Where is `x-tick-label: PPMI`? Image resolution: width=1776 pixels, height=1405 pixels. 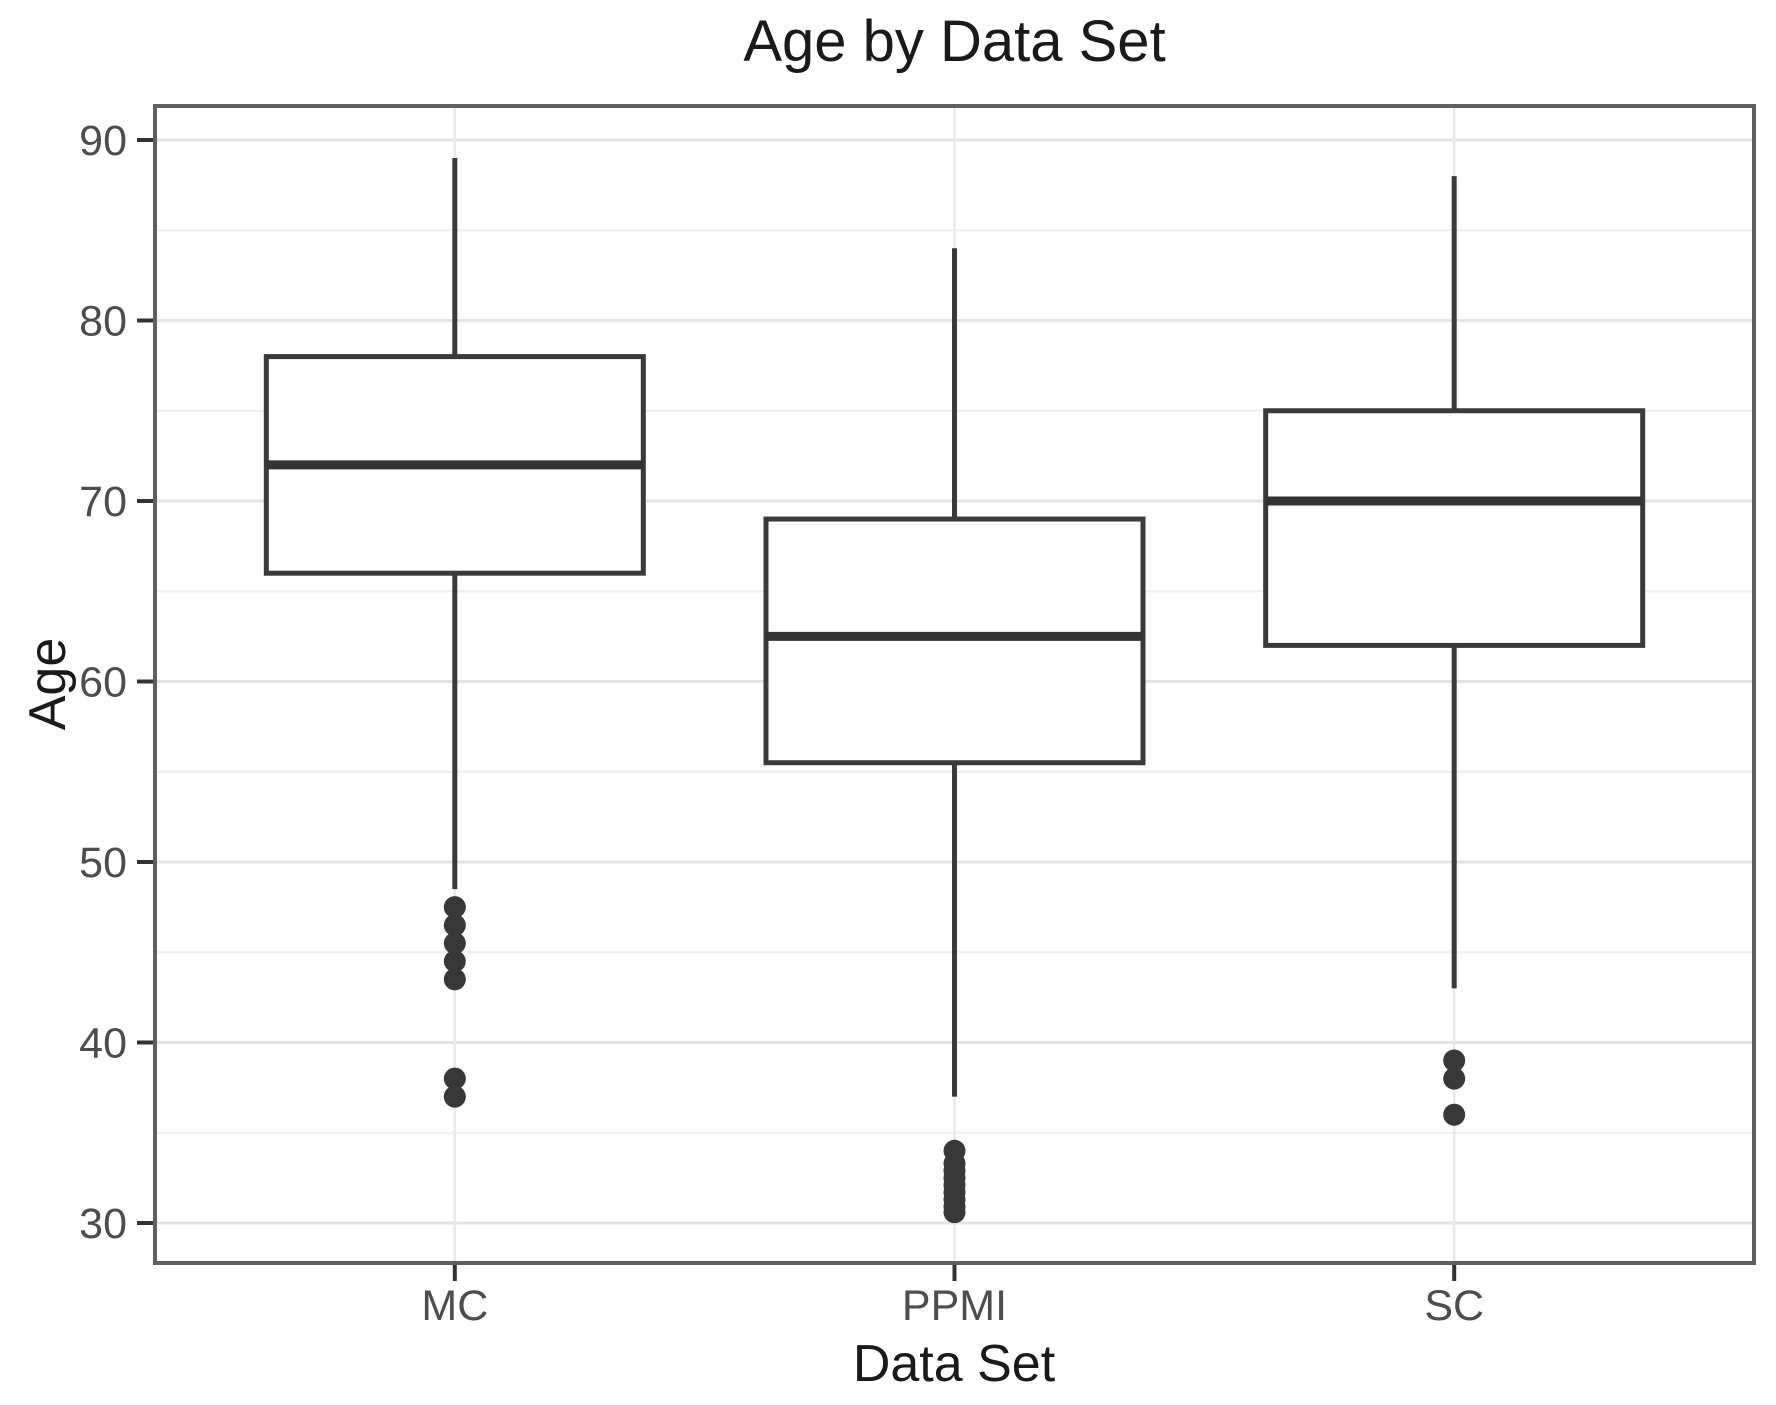 x-tick-label: PPMI is located at coordinates (954, 1306).